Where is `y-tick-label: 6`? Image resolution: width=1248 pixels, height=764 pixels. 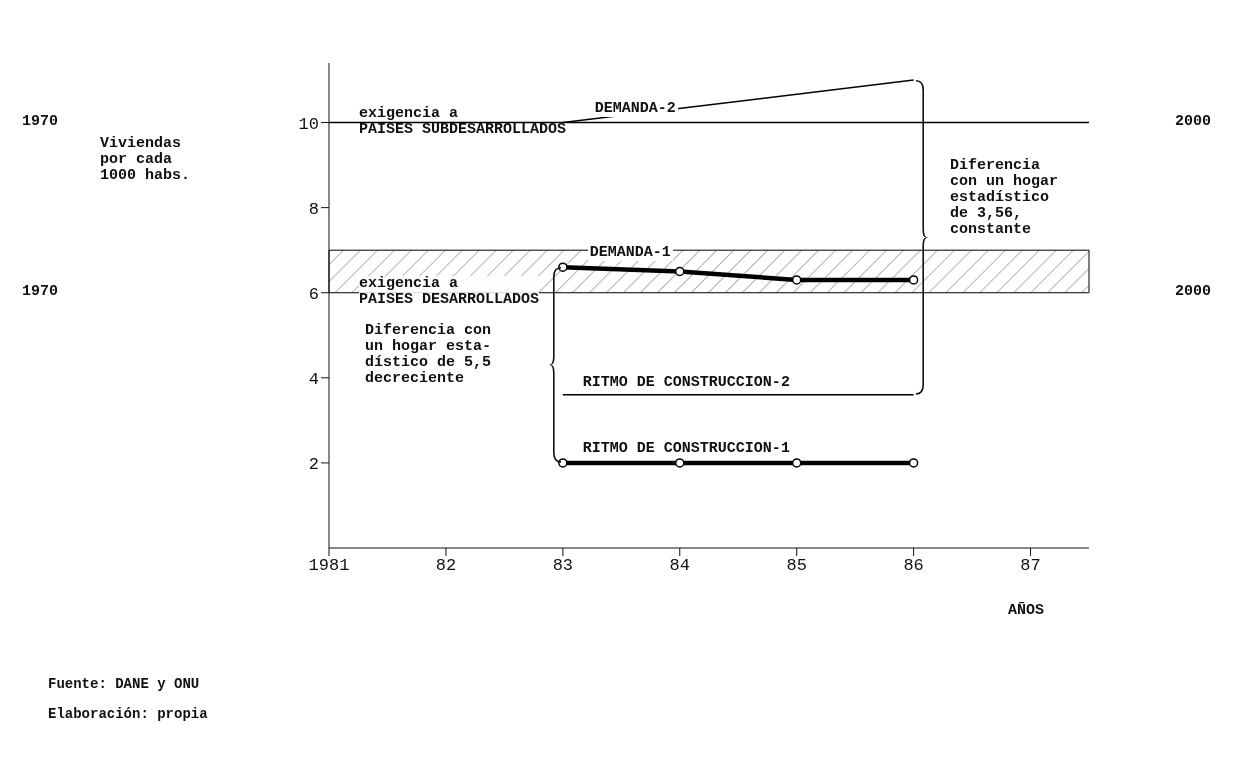
y-tick-label: 6 is located at coordinates (313, 294).